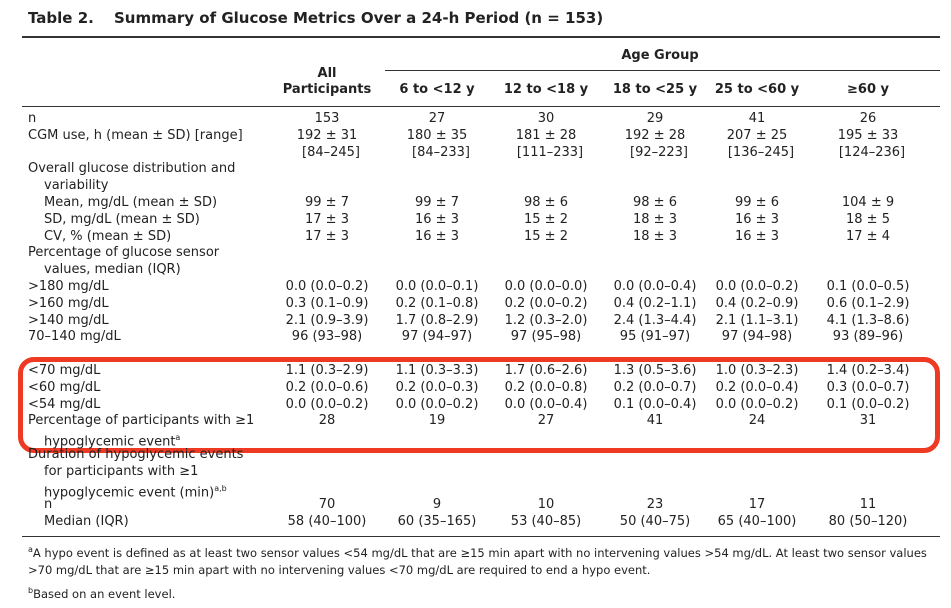 The width and height of the screenshot is (951, 608). What do you see at coordinates (135, 491) in the screenshot?
I see `row-label: hypoglycemic event (min)a,b` at bounding box center [135, 491].